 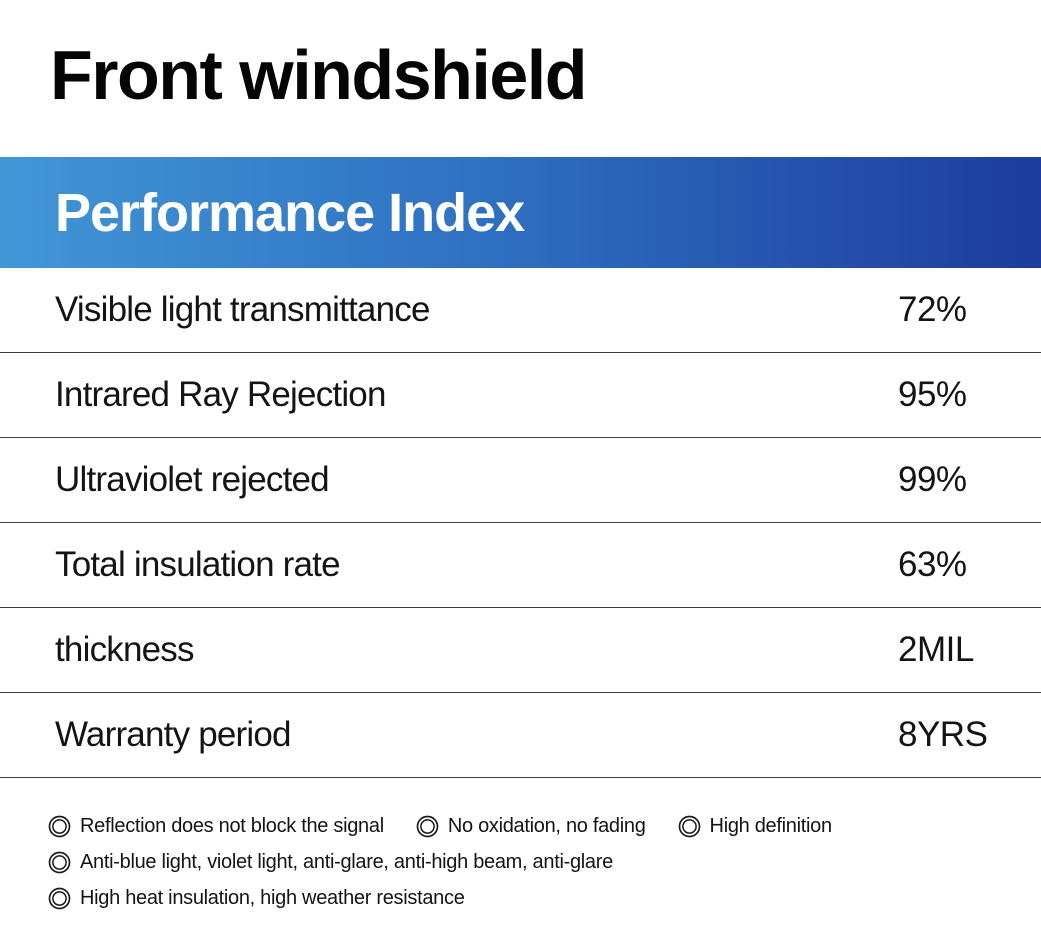 I want to click on feature-item: High definition, so click(x=755, y=826).